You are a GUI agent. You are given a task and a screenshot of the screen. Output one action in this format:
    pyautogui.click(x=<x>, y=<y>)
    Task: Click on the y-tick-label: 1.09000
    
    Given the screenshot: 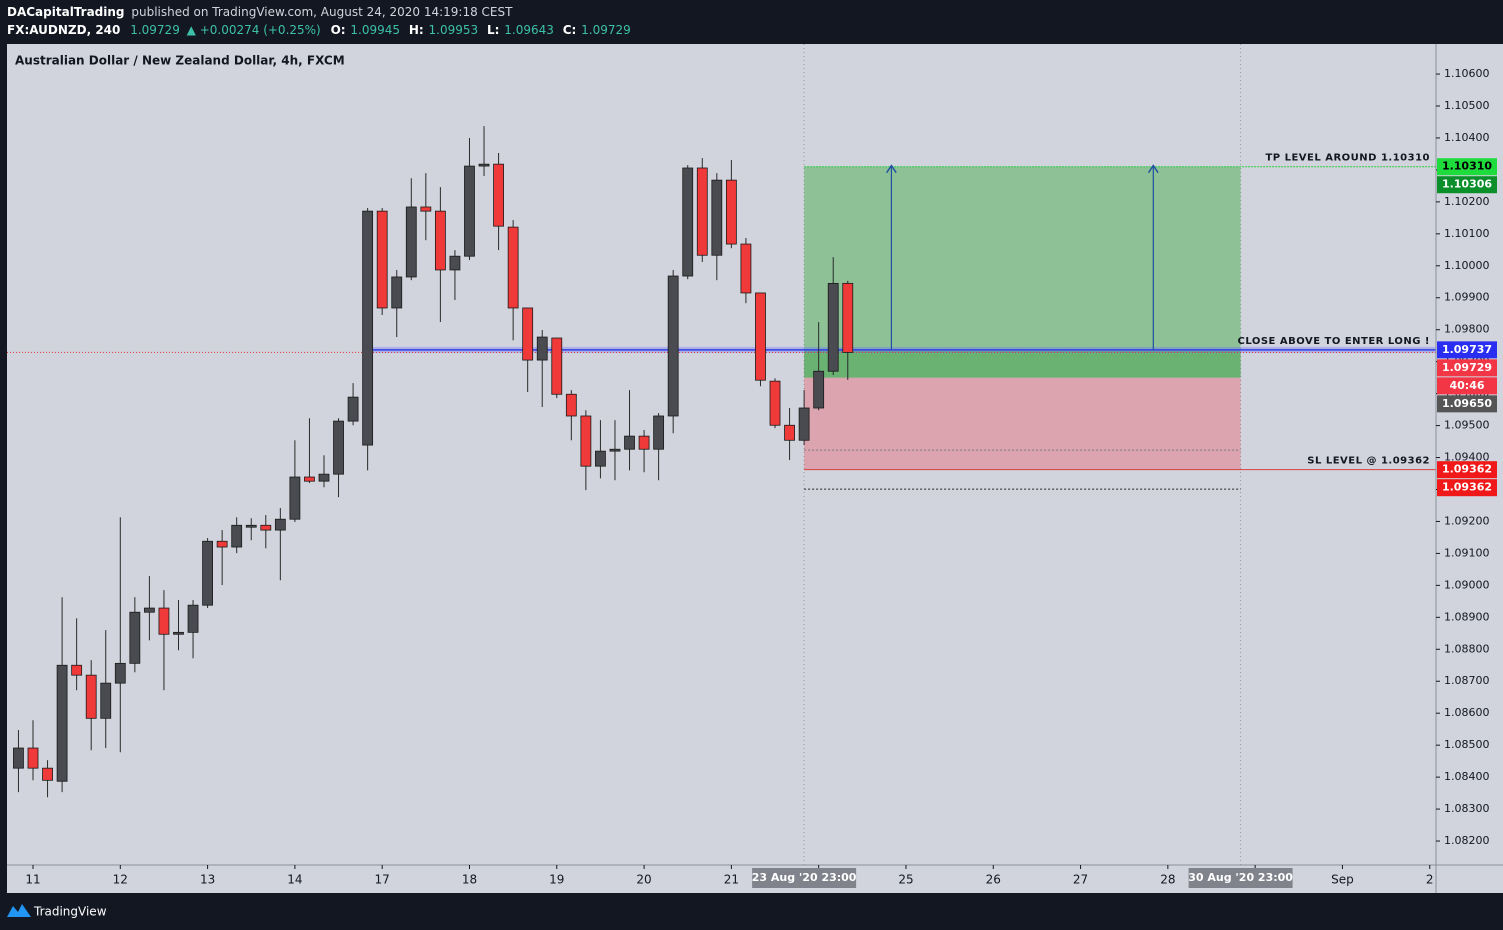 What is the action you would take?
    pyautogui.click(x=1467, y=584)
    